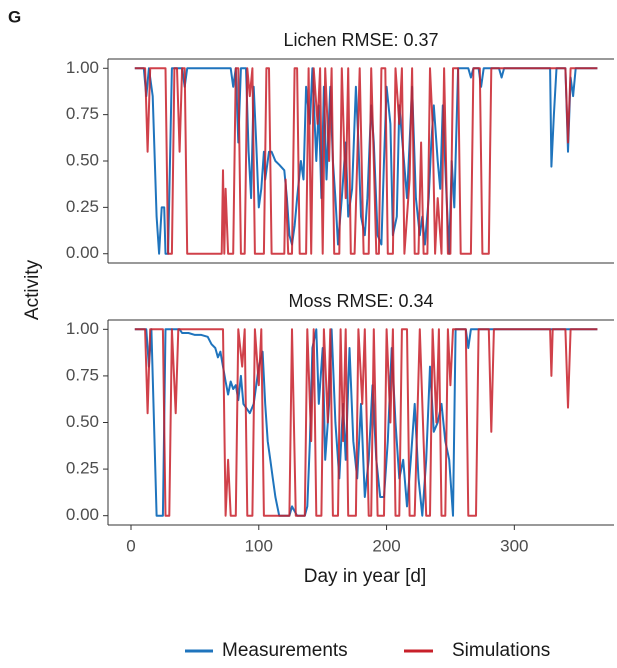 This screenshot has height=668, width=617. What do you see at coordinates (259, 545) in the screenshot?
I see `x-tick-label: 100` at bounding box center [259, 545].